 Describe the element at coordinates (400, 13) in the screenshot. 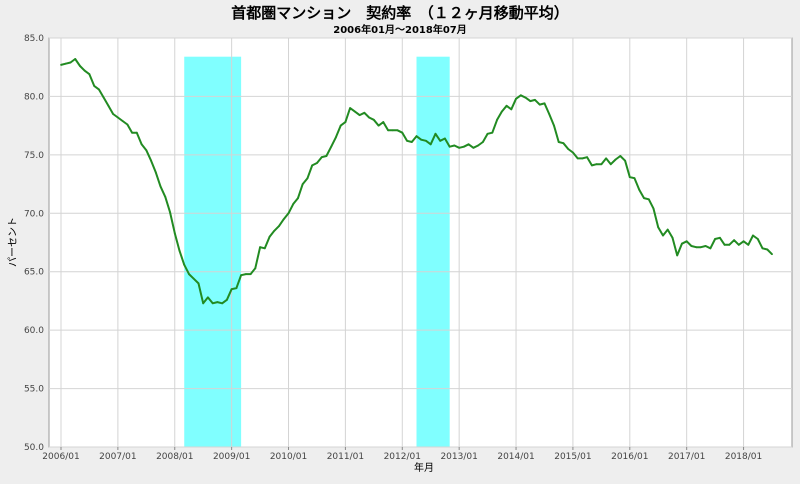

I see `chart-title: 首都圏マンション 契約率 （１２ヶ月移動平均）` at that location.